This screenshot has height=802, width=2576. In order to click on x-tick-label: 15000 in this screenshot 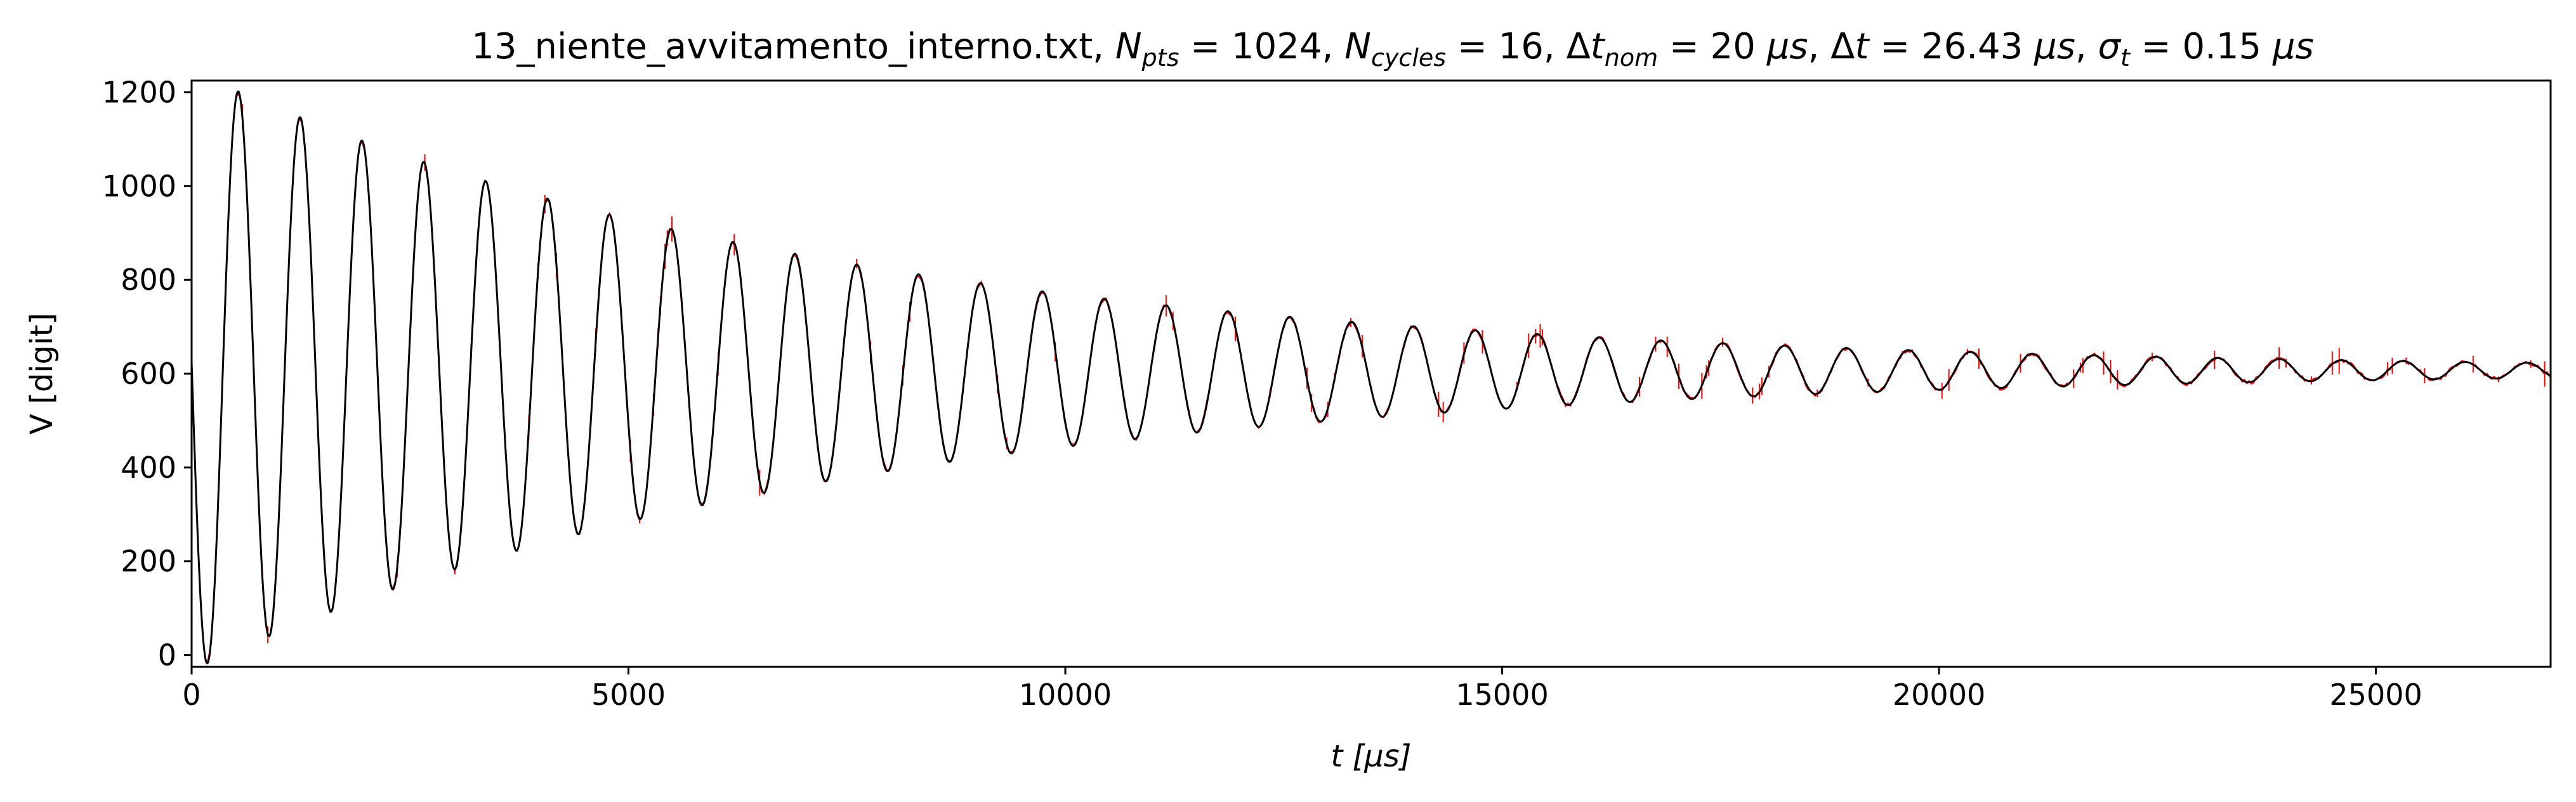, I will do `click(1502, 695)`.